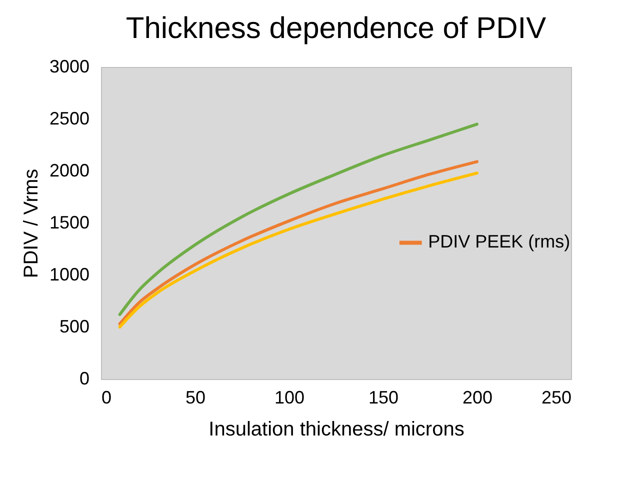 This screenshot has height=486, width=628. What do you see at coordinates (84, 378) in the screenshot?
I see `y-tick-label: 0` at bounding box center [84, 378].